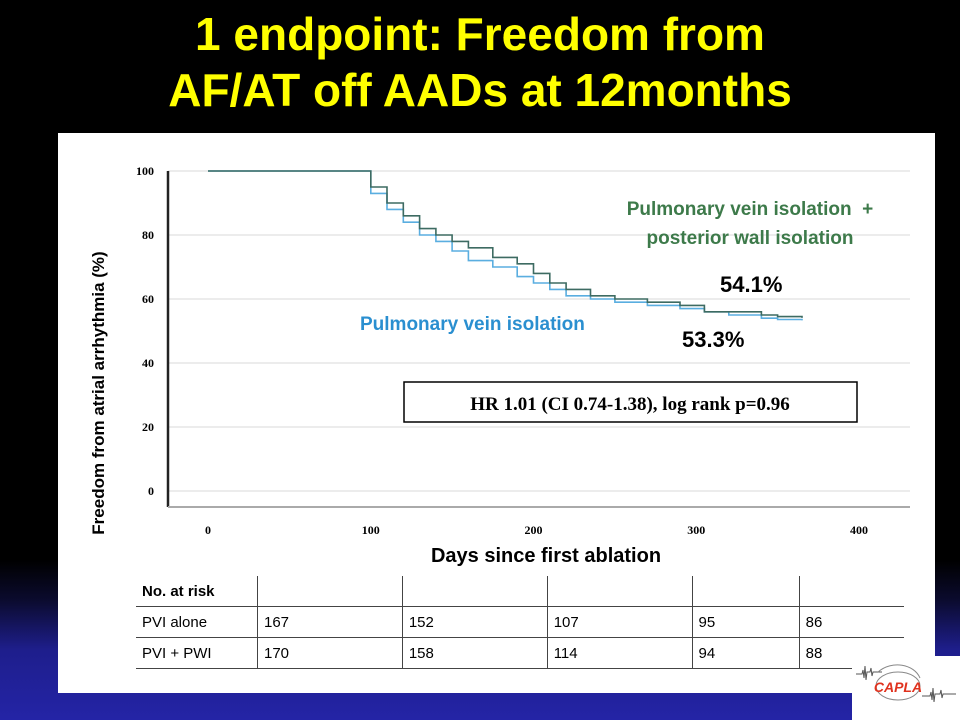  What do you see at coordinates (619, 653) in the screenshot?
I see `risk-table-cell: 114` at bounding box center [619, 653].